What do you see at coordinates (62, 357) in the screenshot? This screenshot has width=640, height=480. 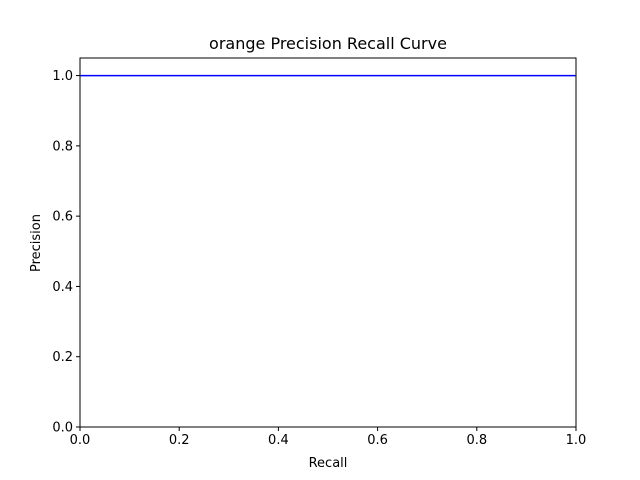 I see `y-tick-label: 0.2` at bounding box center [62, 357].